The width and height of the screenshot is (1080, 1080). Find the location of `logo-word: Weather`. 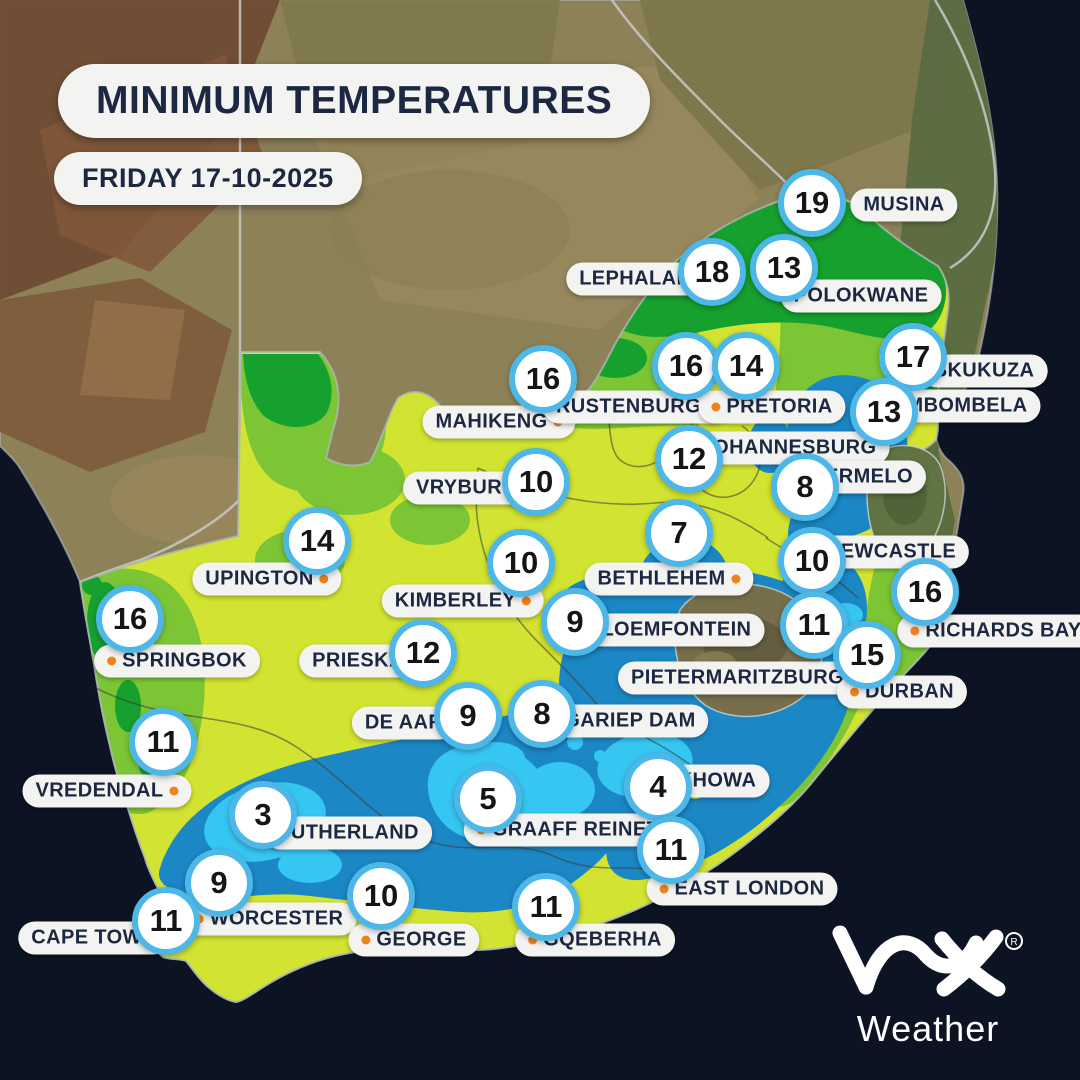

logo-word: Weather is located at coordinates (928, 1028).